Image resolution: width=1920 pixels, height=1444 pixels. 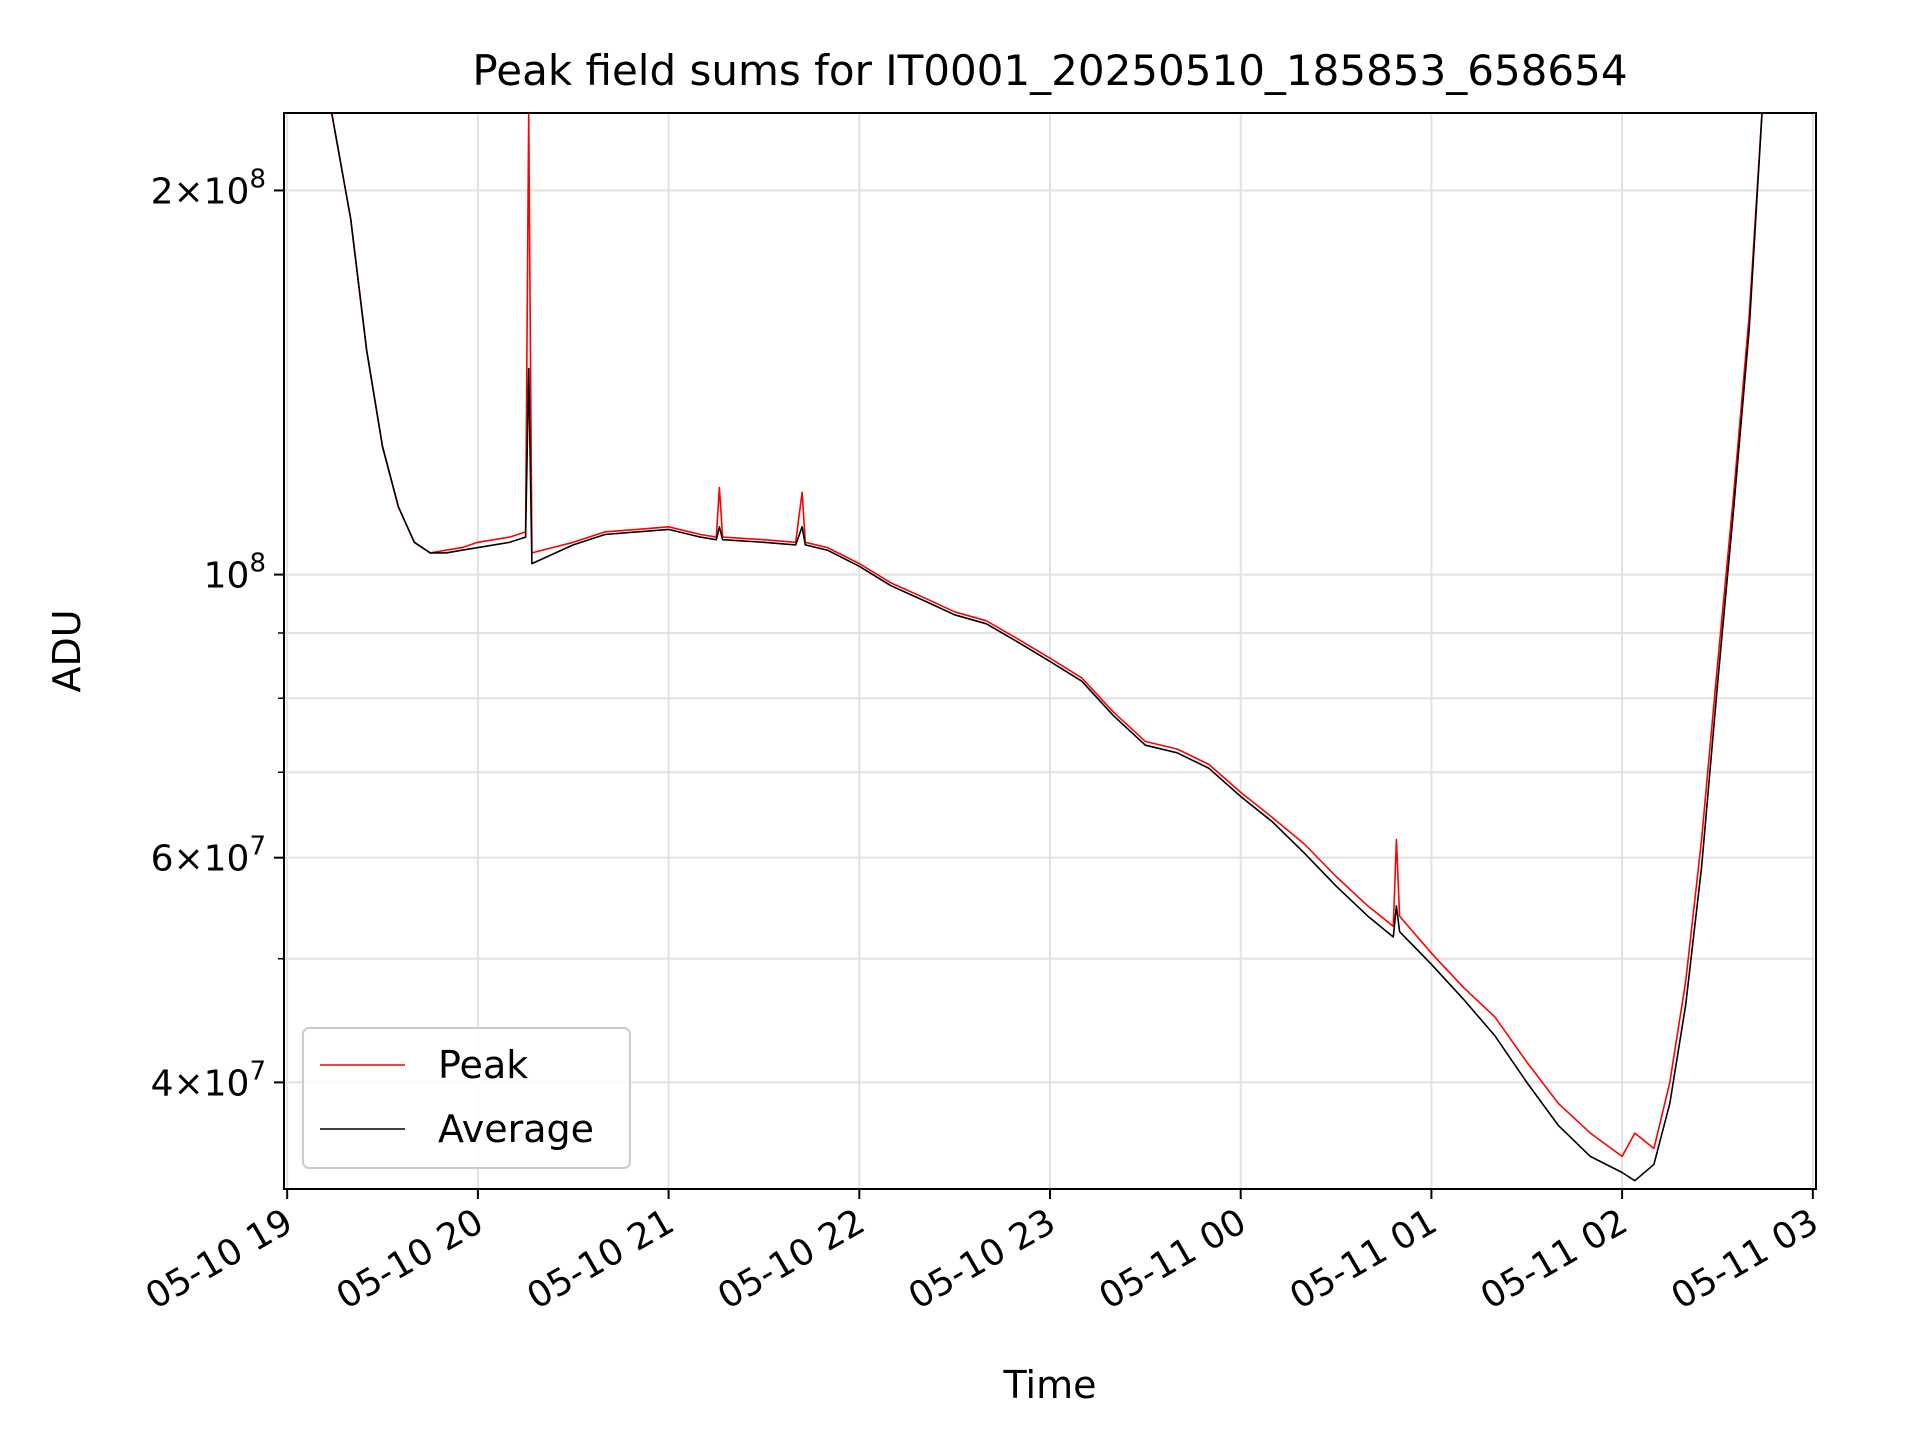 I want to click on legend-label-average: Average, so click(x=516, y=1129).